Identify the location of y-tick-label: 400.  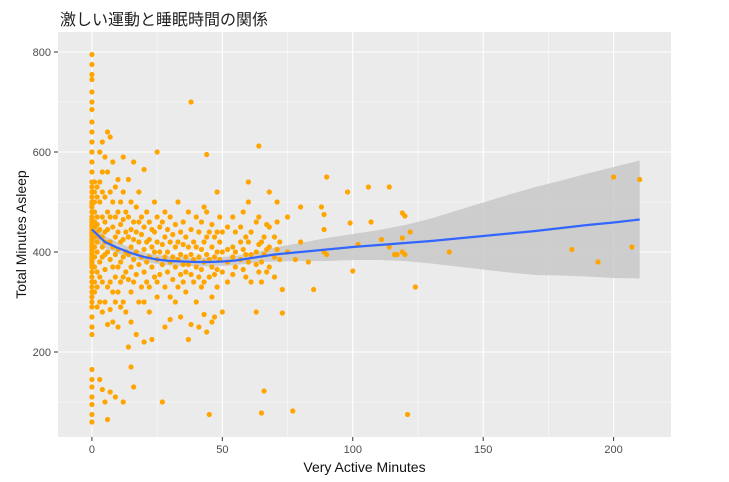
(42, 253).